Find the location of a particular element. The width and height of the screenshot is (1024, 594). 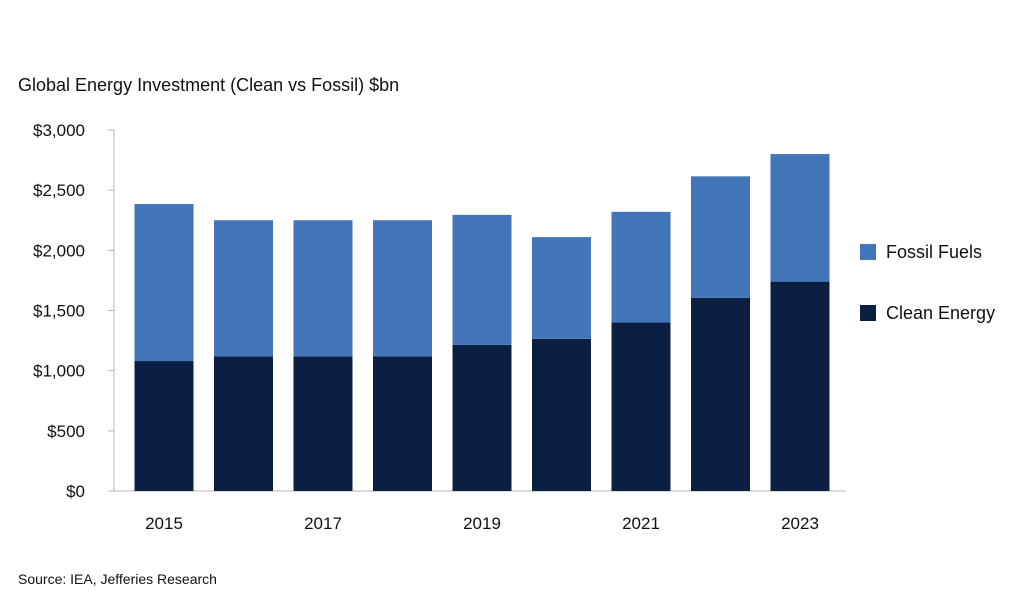

y-tick-label: $1,000 is located at coordinates (59, 371).